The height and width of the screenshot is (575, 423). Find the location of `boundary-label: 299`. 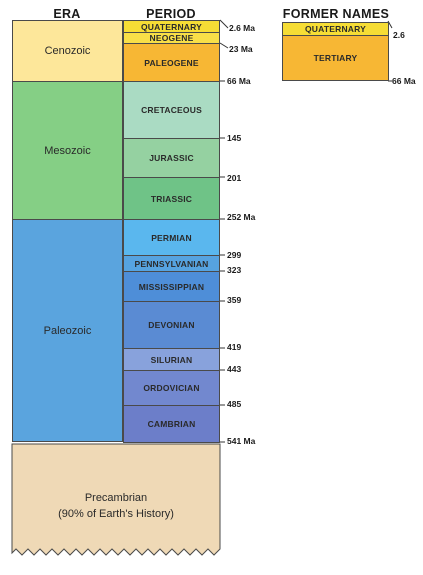

boundary-label: 299 is located at coordinates (234, 255).